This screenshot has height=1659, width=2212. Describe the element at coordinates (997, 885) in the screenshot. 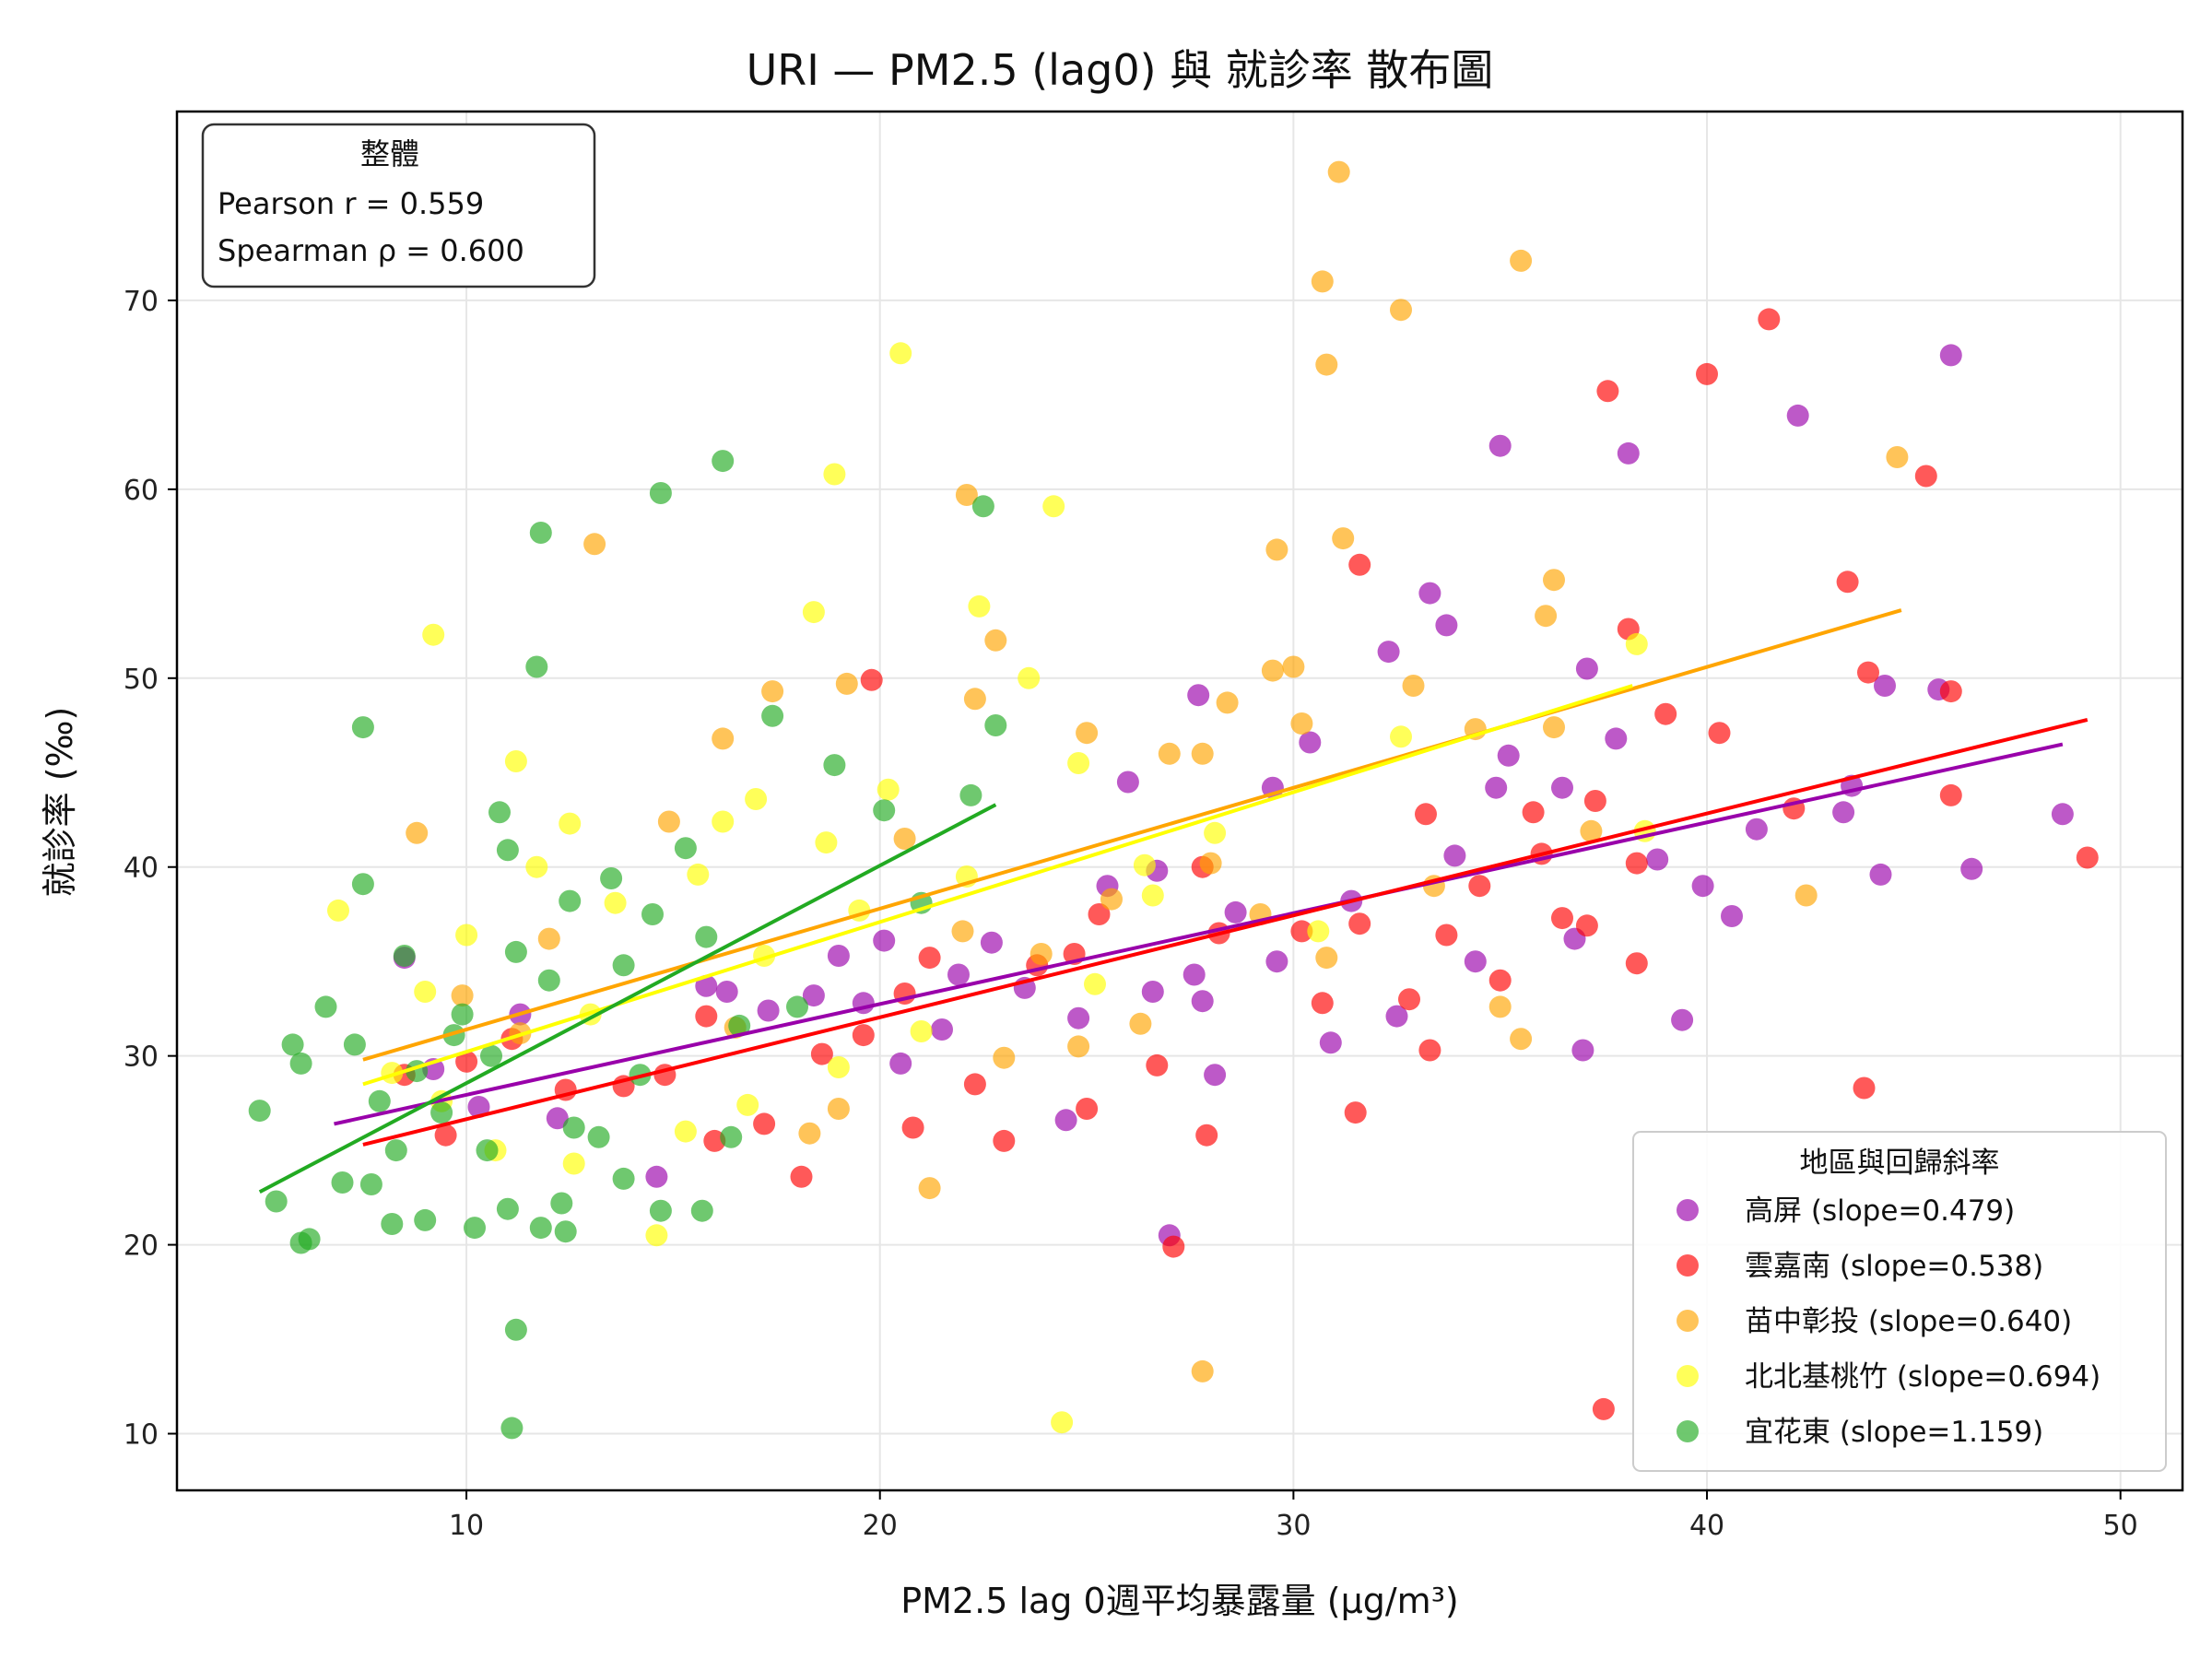

I see `regression-line` at that location.